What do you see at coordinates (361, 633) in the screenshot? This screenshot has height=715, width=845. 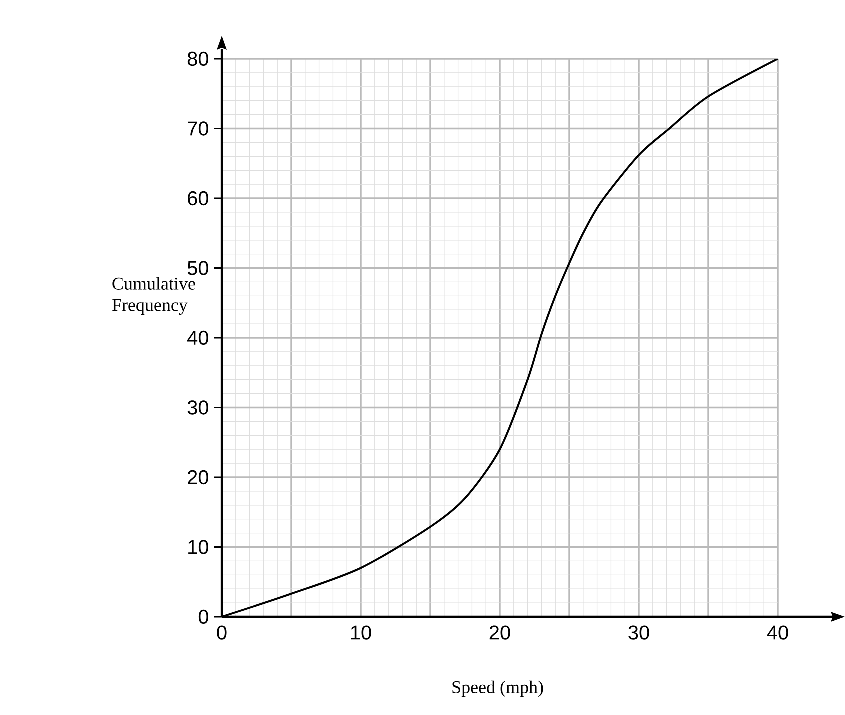 I see `x-tick-label: 10` at bounding box center [361, 633].